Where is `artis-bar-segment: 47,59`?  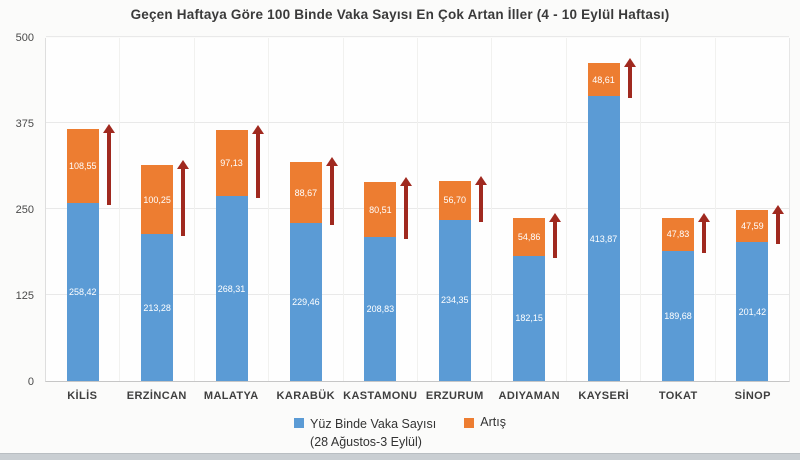 artis-bar-segment: 47,59 is located at coordinates (752, 226).